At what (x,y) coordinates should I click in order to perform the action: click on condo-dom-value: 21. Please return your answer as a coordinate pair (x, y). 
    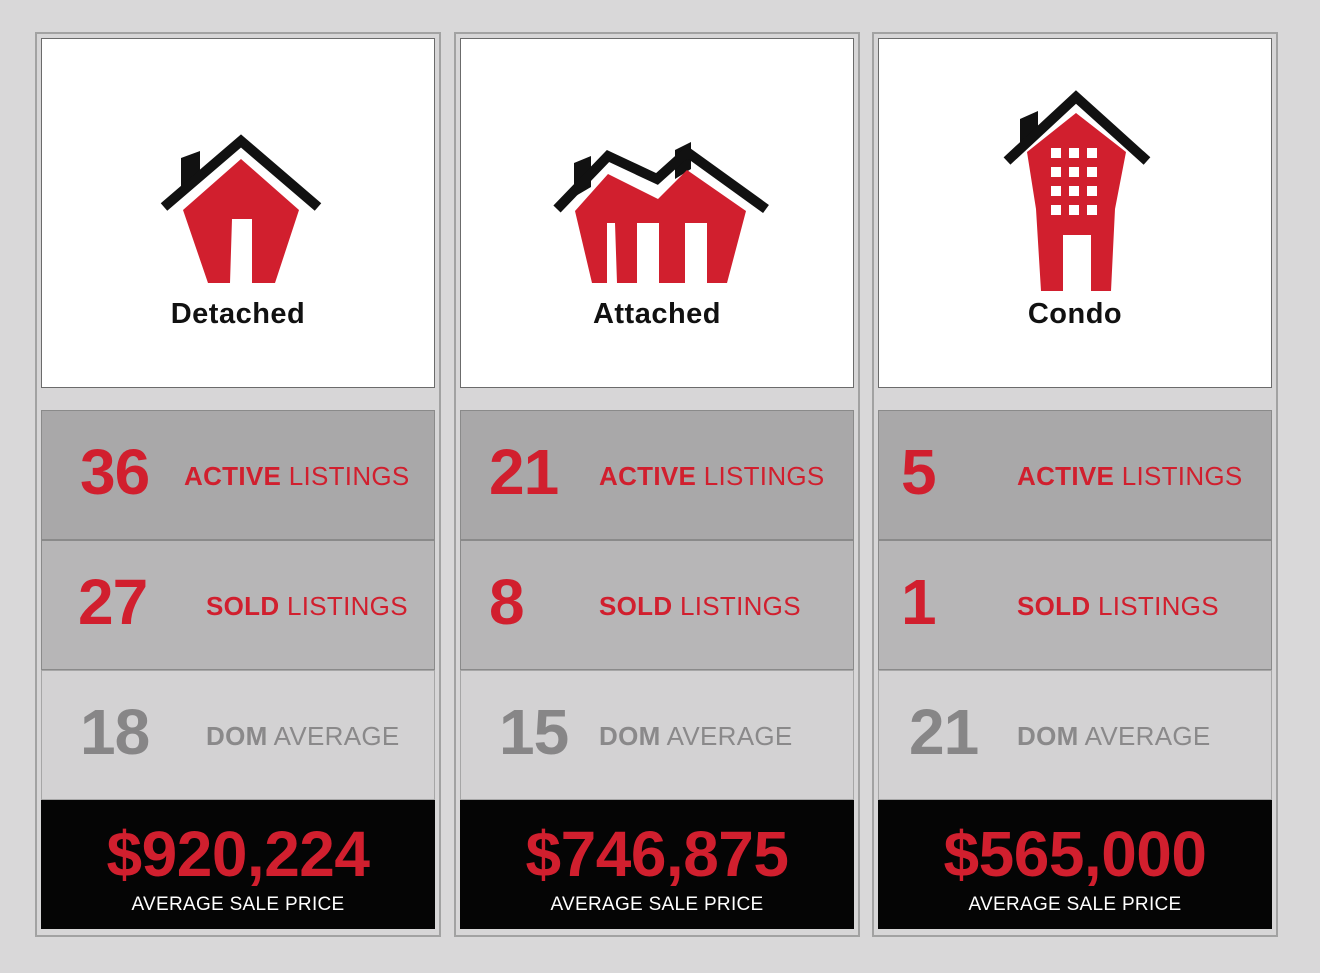
    Looking at the image, I should click on (944, 732).